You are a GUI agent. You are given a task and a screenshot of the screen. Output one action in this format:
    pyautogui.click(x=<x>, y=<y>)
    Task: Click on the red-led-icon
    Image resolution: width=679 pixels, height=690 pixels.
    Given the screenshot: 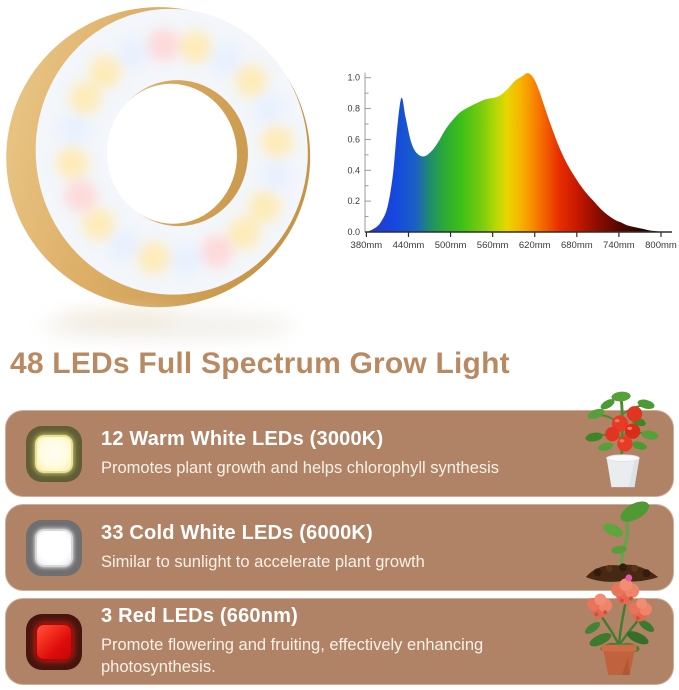 What is the action you would take?
    pyautogui.click(x=54, y=641)
    